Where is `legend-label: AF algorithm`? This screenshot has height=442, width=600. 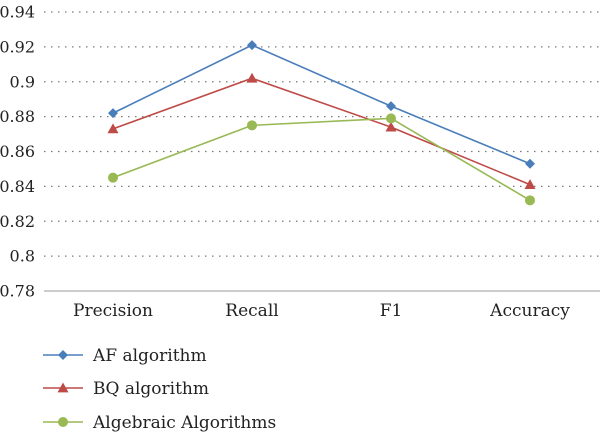 legend-label: AF algorithm is located at coordinates (149, 356).